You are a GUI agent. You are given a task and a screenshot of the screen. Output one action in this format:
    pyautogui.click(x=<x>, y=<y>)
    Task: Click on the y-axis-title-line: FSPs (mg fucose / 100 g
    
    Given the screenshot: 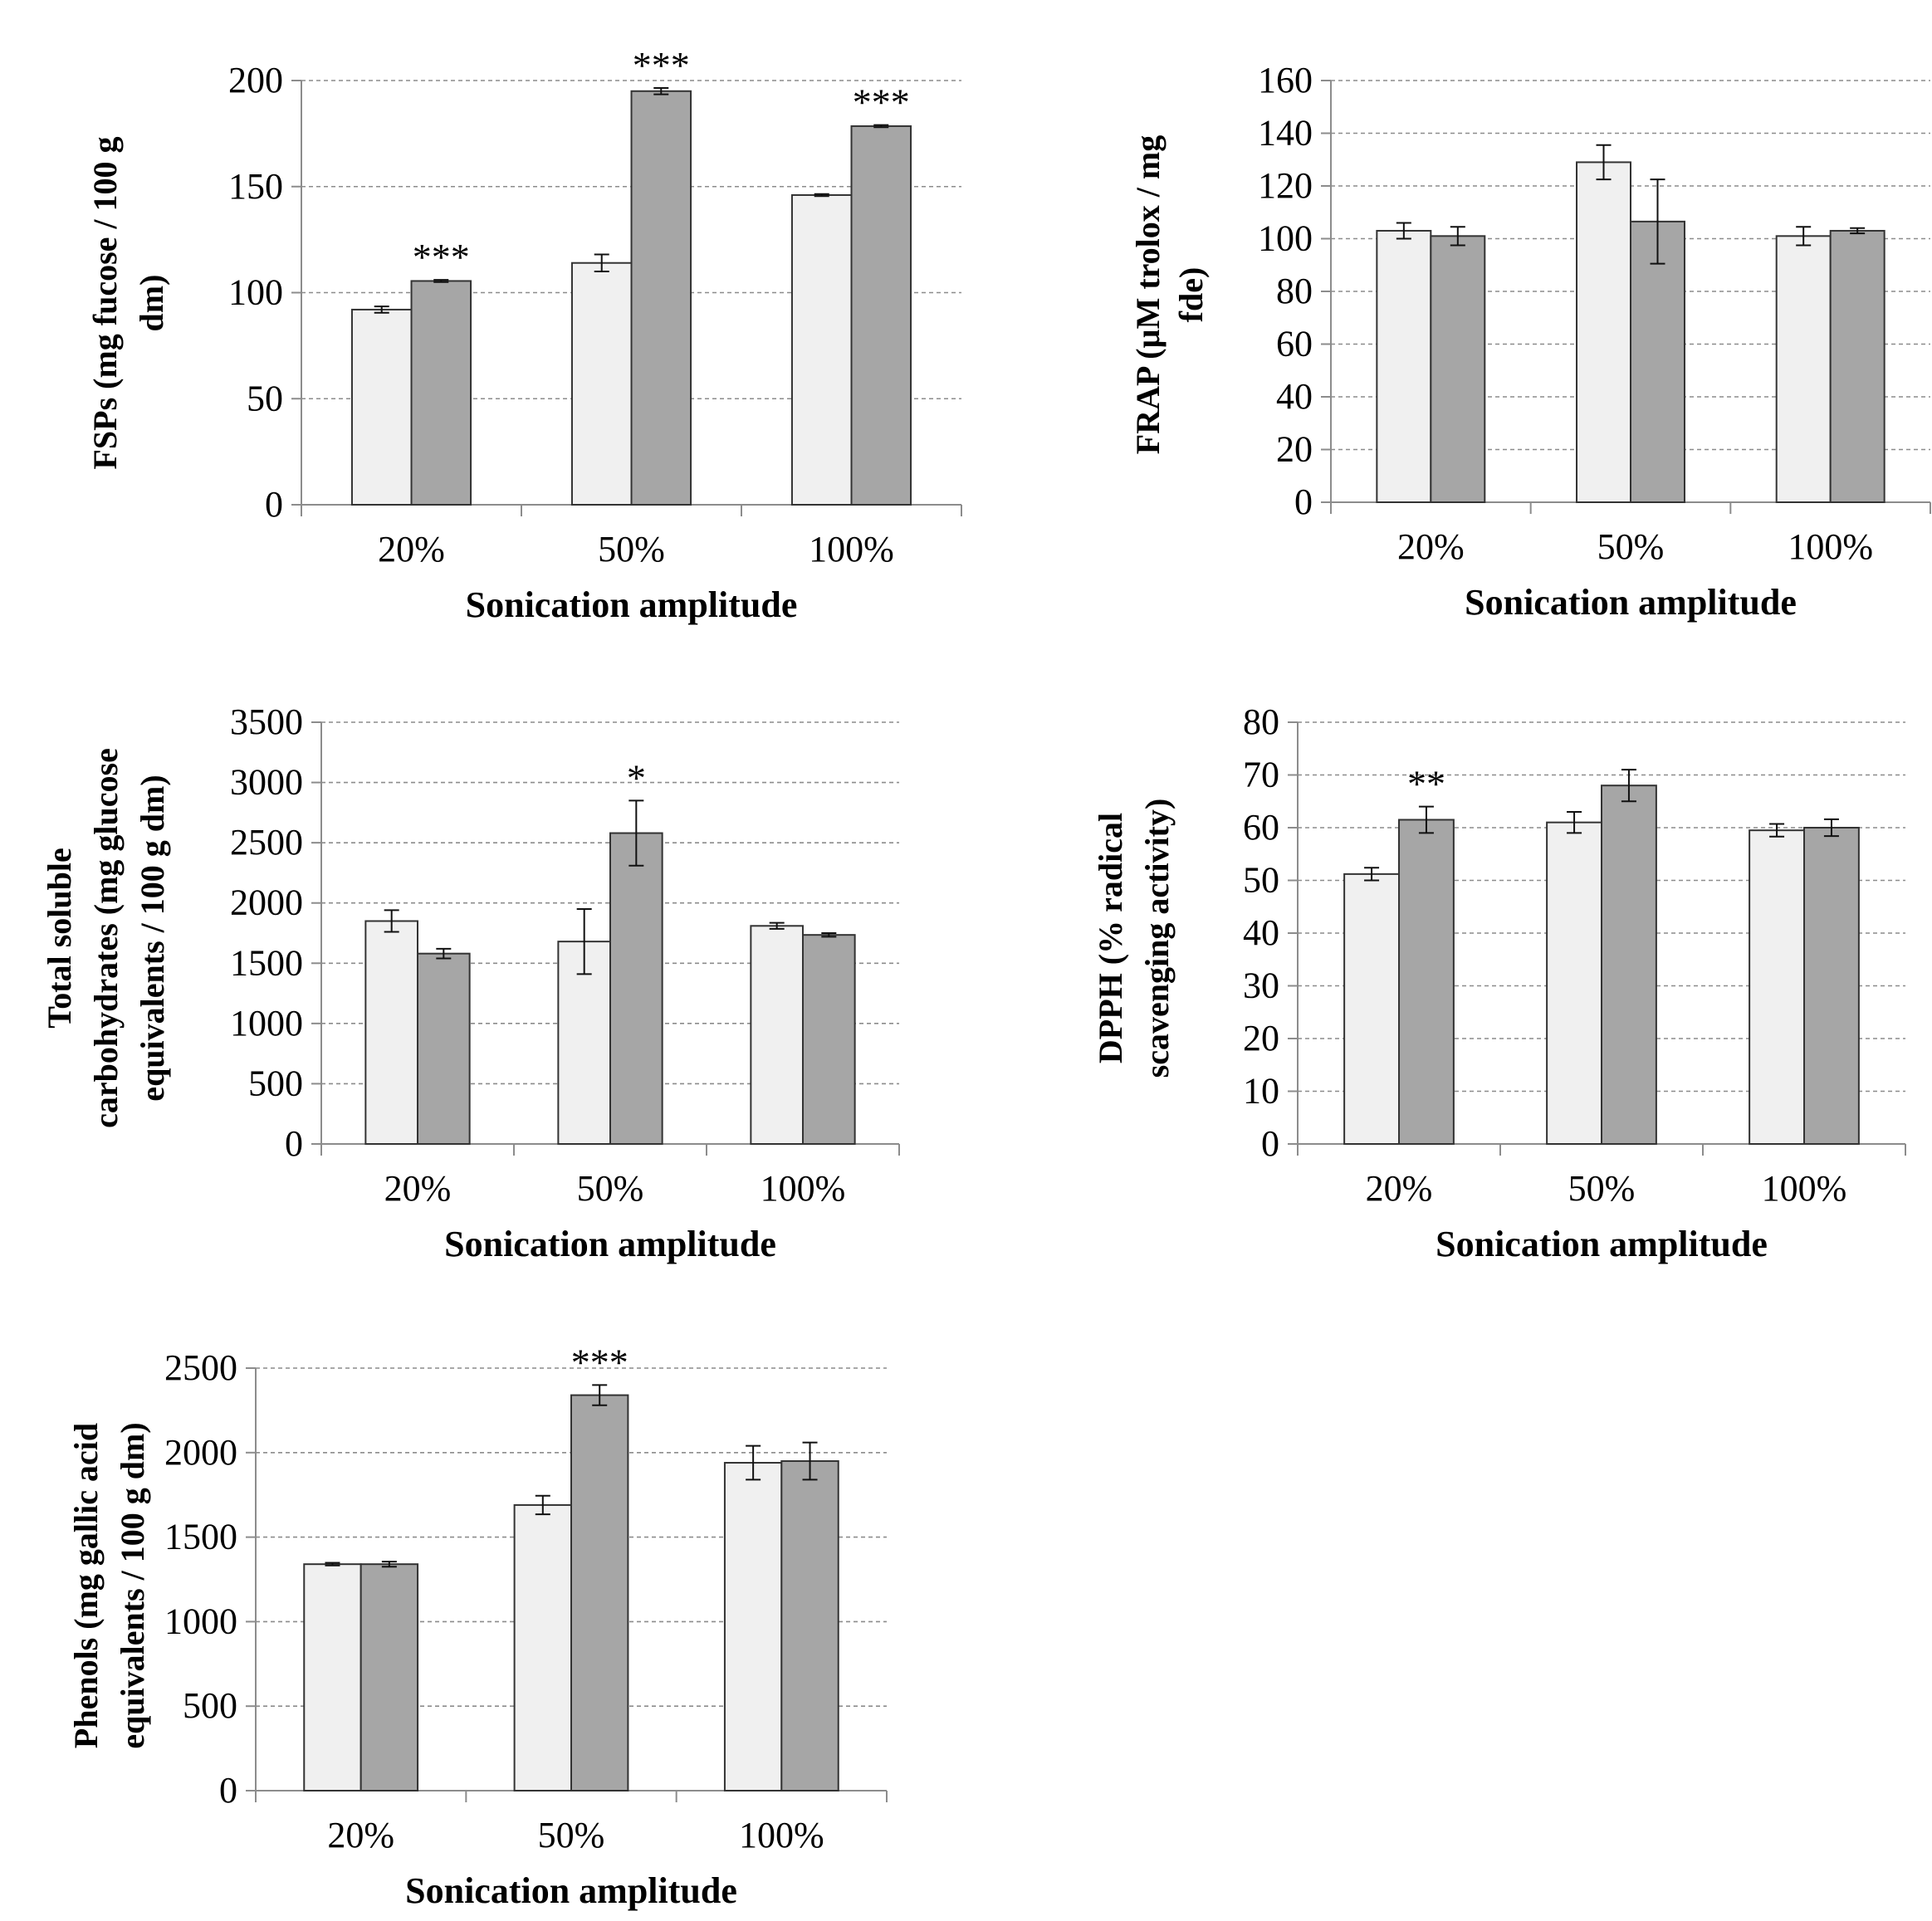 What is the action you would take?
    pyautogui.click(x=105, y=302)
    